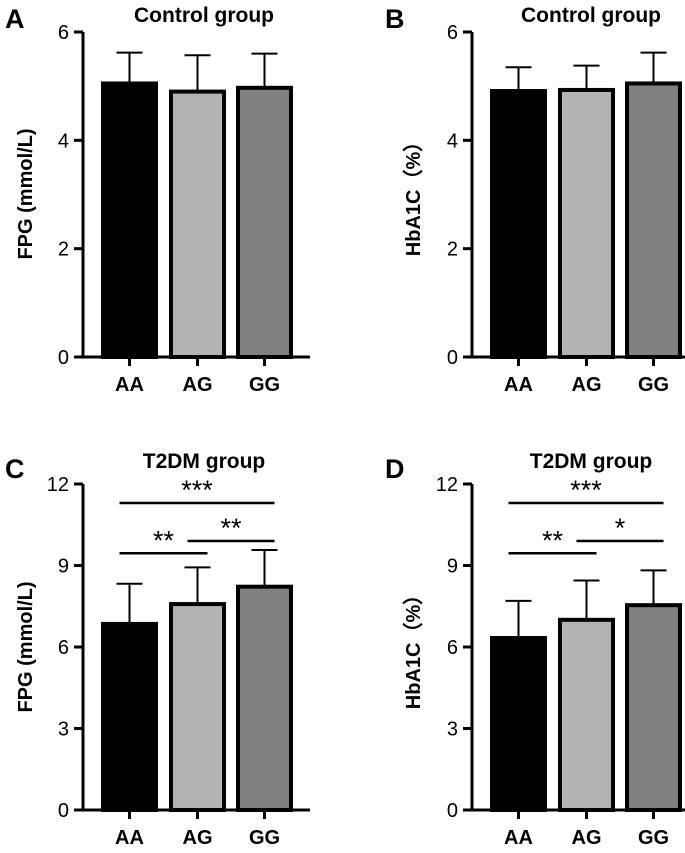  I want to click on significance-label: *, so click(620, 528).